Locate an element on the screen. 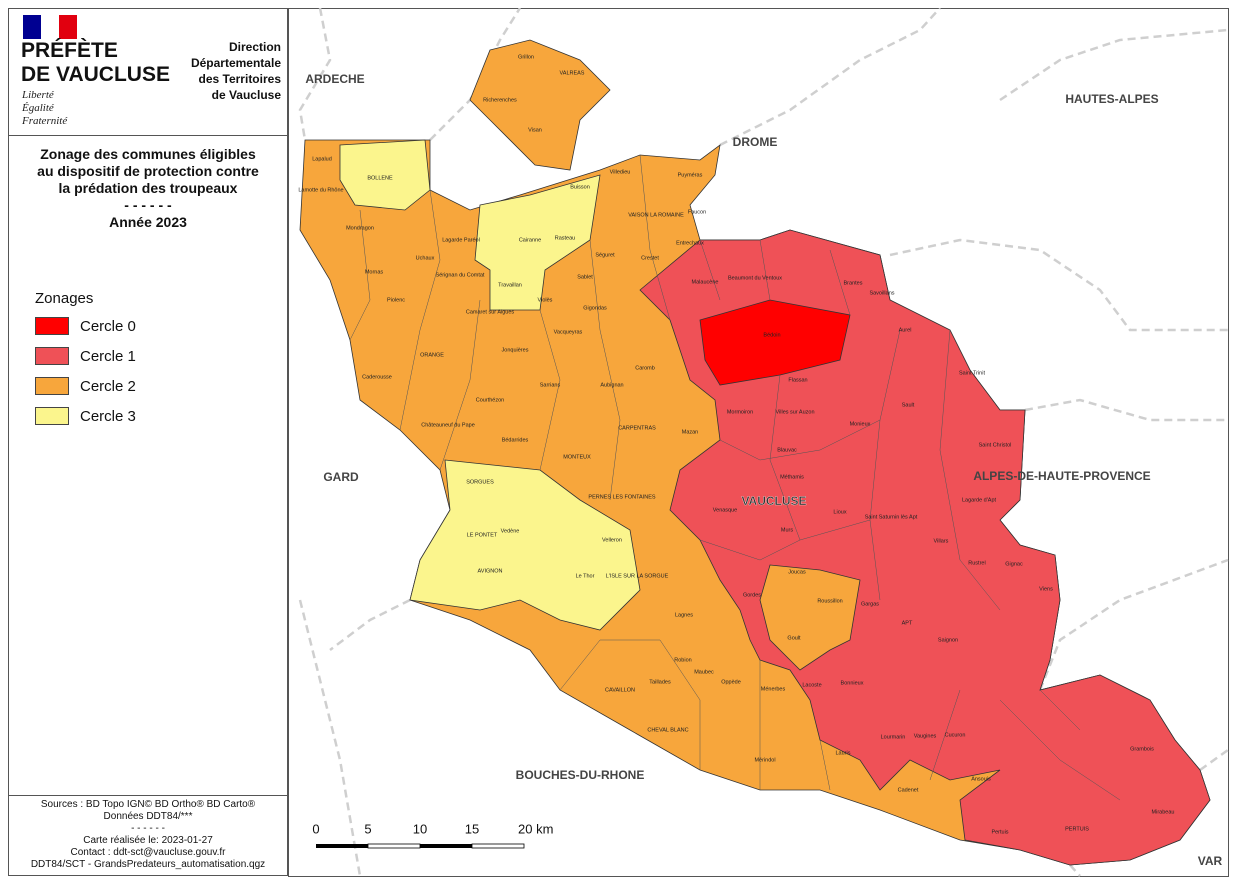  commune-label: Flassan is located at coordinates (797, 380).